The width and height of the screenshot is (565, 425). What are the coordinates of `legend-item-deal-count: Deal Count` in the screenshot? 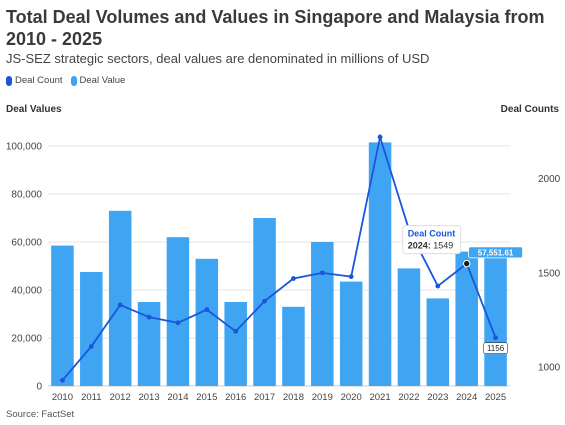 It's located at (34, 80).